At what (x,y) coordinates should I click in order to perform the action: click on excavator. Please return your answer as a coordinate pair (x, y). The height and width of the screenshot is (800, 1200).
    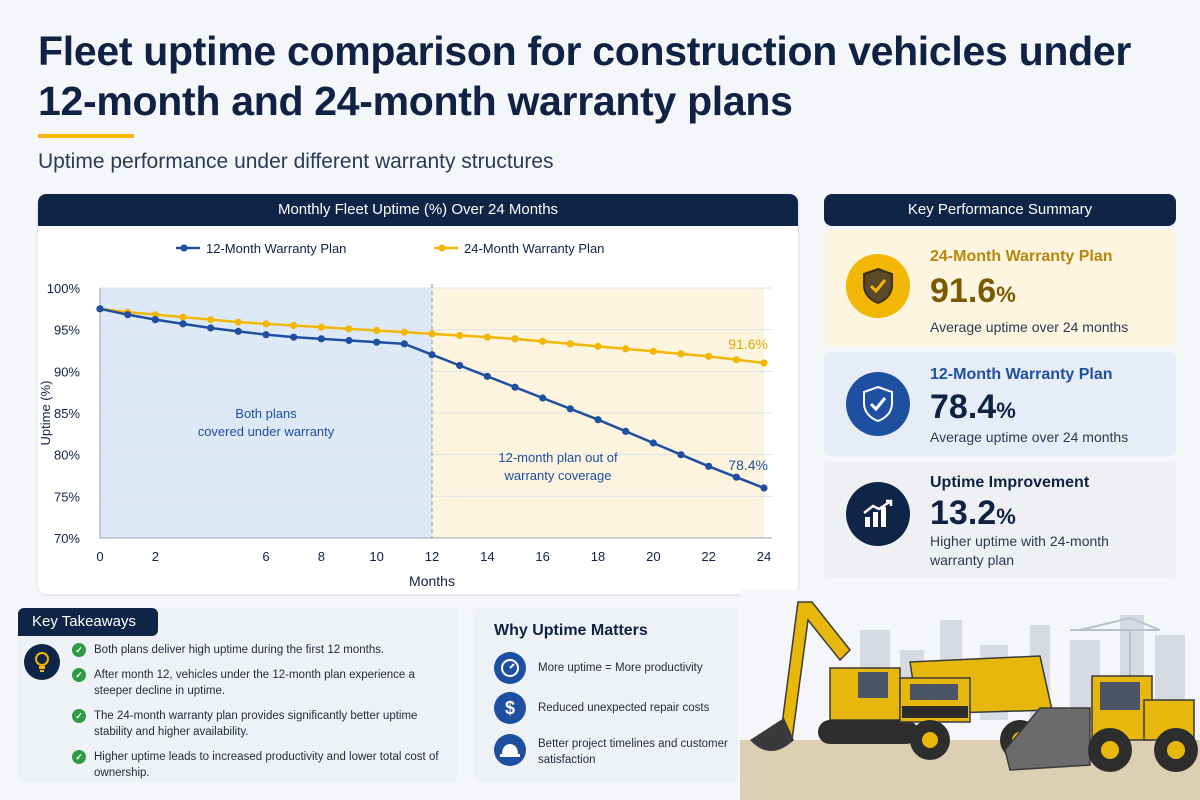
    Looking at the image, I should click on (834, 676).